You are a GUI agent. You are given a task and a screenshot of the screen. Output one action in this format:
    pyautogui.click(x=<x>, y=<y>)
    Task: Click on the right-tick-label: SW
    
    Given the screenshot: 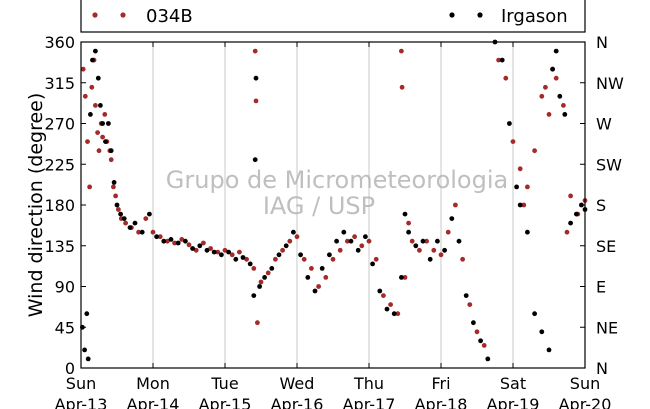 What is the action you would take?
    pyautogui.click(x=609, y=164)
    